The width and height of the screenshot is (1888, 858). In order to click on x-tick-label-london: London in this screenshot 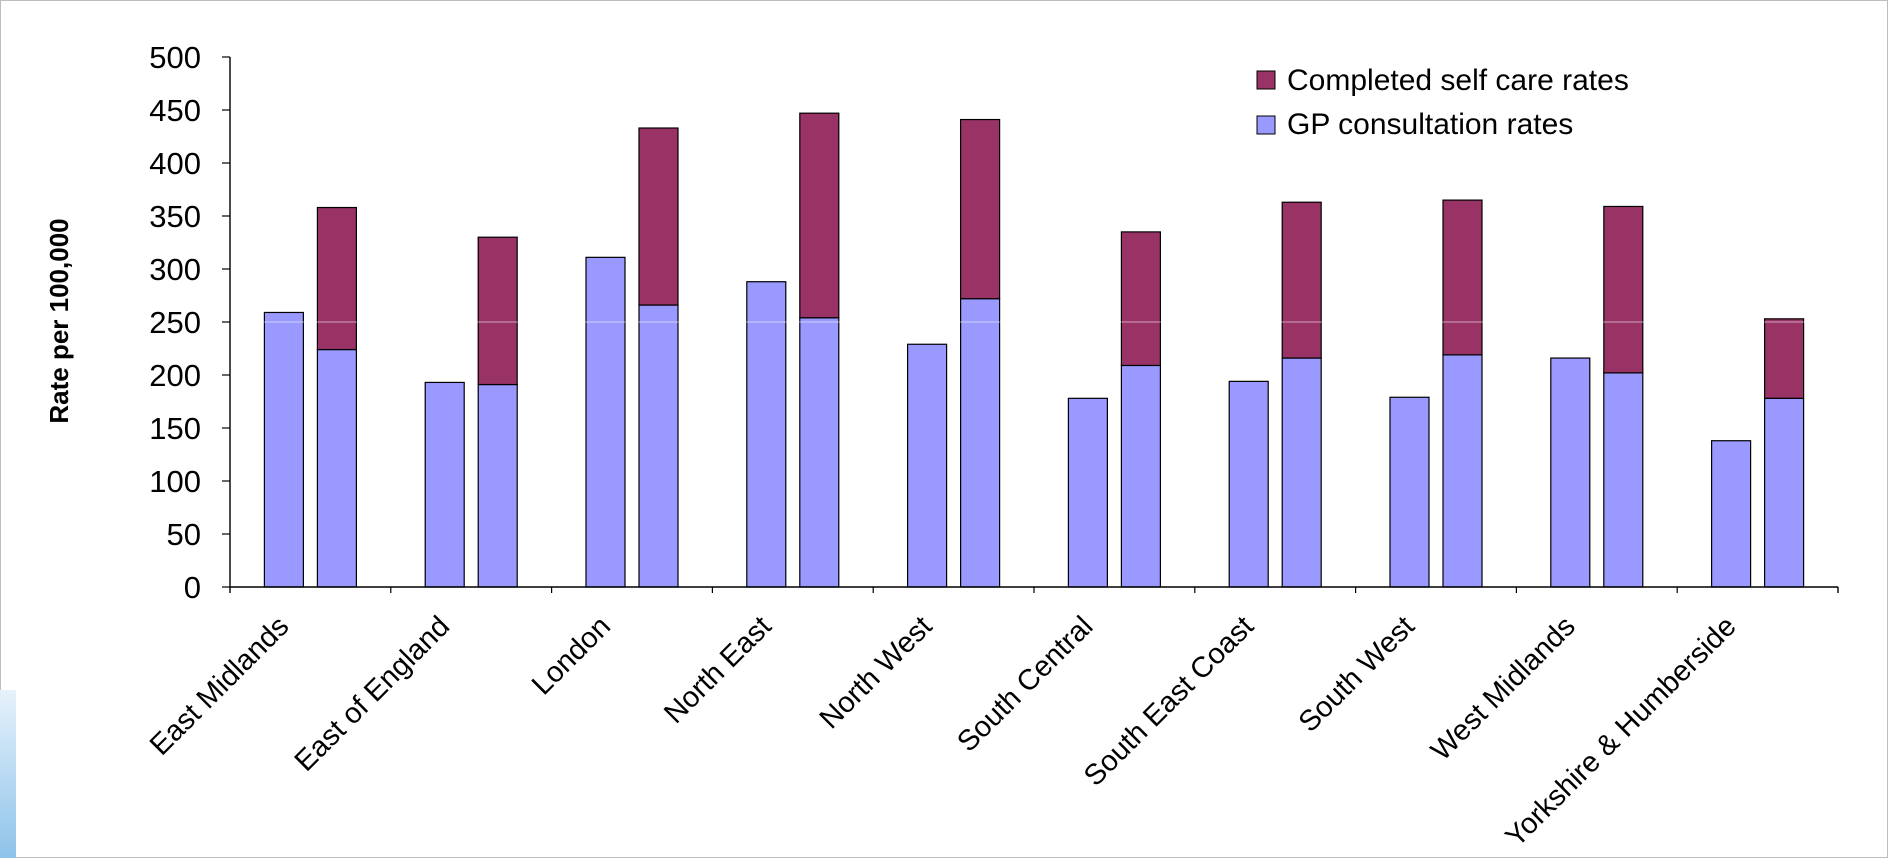, I will do `click(571, 655)`.